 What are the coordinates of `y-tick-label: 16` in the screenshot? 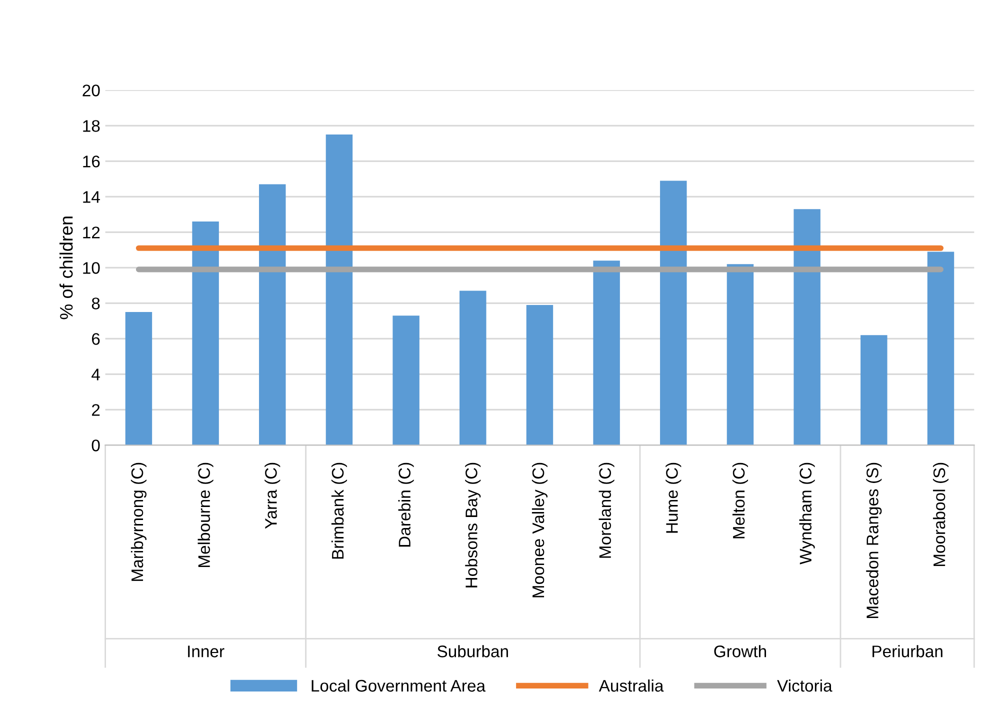 It's located at (91, 162).